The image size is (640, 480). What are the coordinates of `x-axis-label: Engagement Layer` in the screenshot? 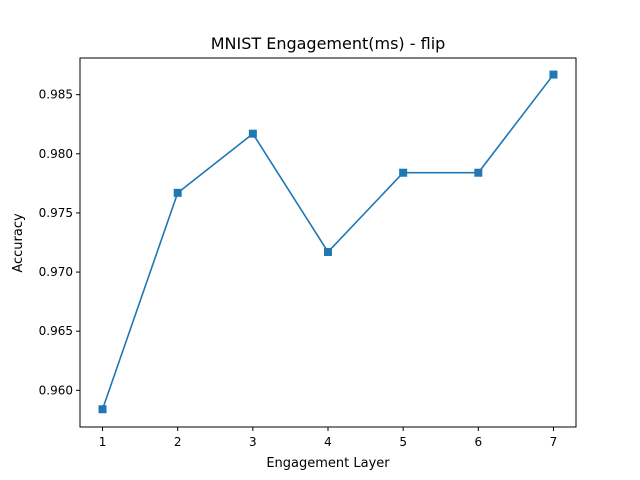 It's located at (328, 463).